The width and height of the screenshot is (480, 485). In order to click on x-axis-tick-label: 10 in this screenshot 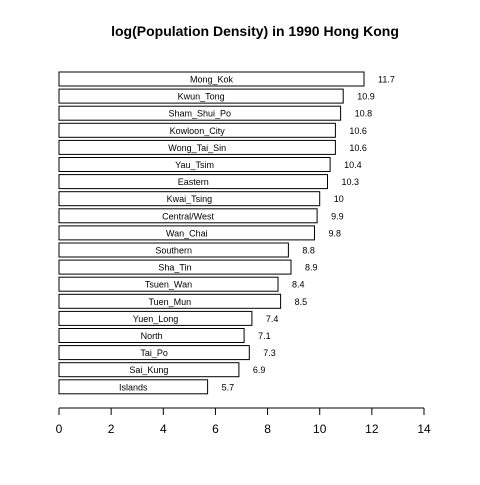, I will do `click(320, 429)`.